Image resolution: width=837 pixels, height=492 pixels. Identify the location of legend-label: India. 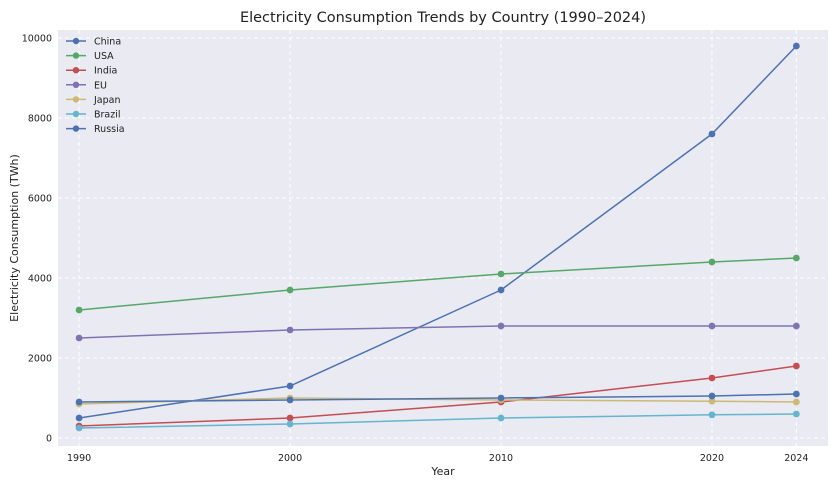
(105, 71).